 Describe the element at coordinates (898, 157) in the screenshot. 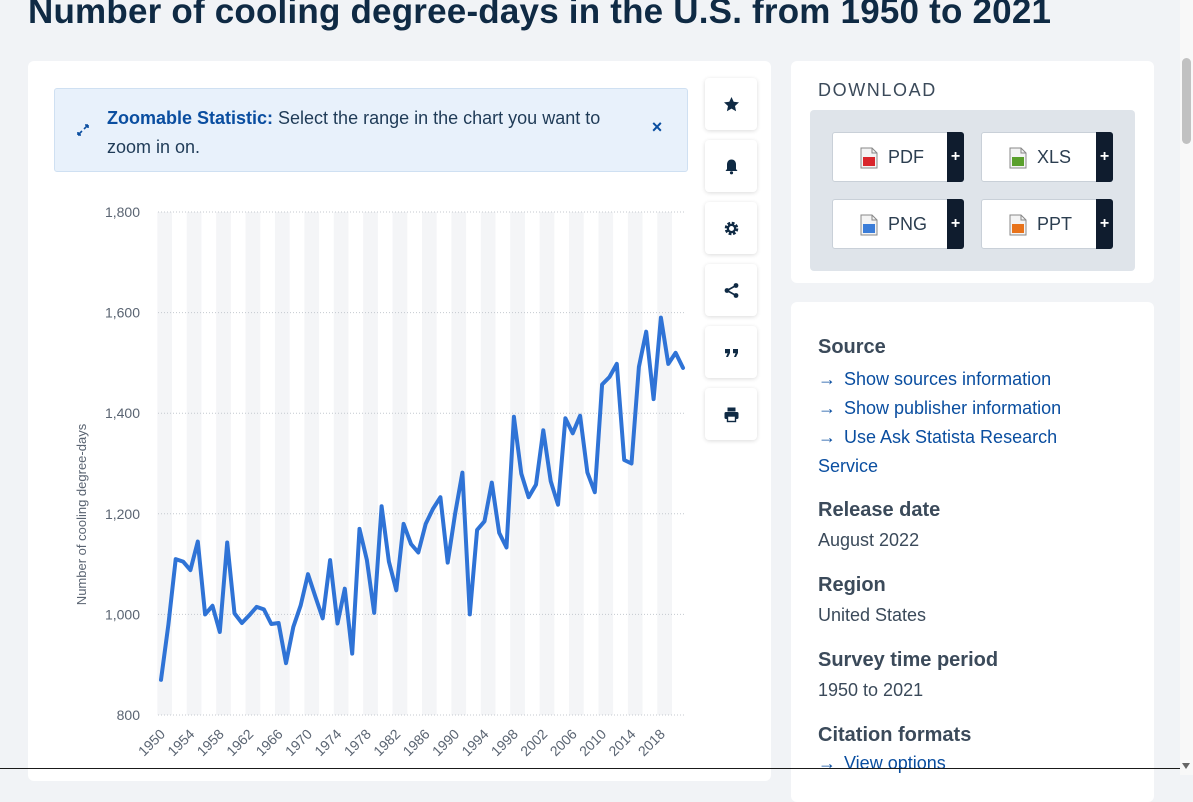

I see `download-pdf-button: PDF +` at that location.